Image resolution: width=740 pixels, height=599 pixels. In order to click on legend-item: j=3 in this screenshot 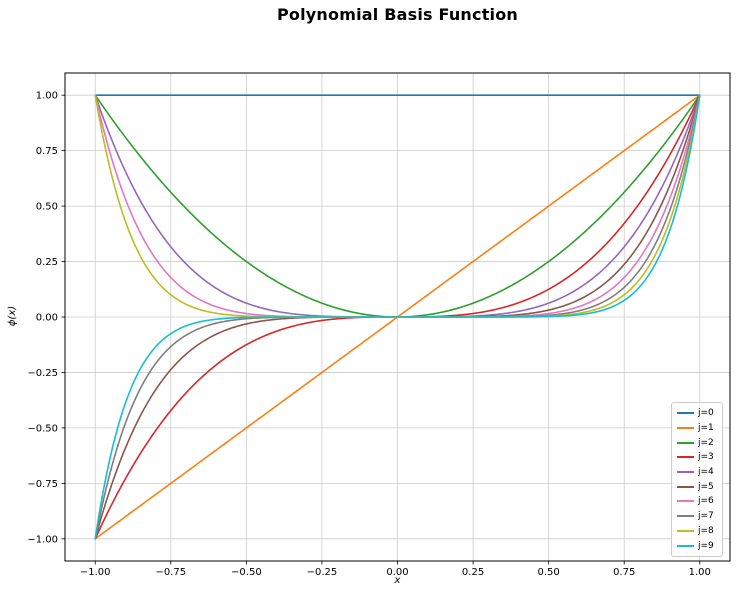, I will do `click(697, 457)`.